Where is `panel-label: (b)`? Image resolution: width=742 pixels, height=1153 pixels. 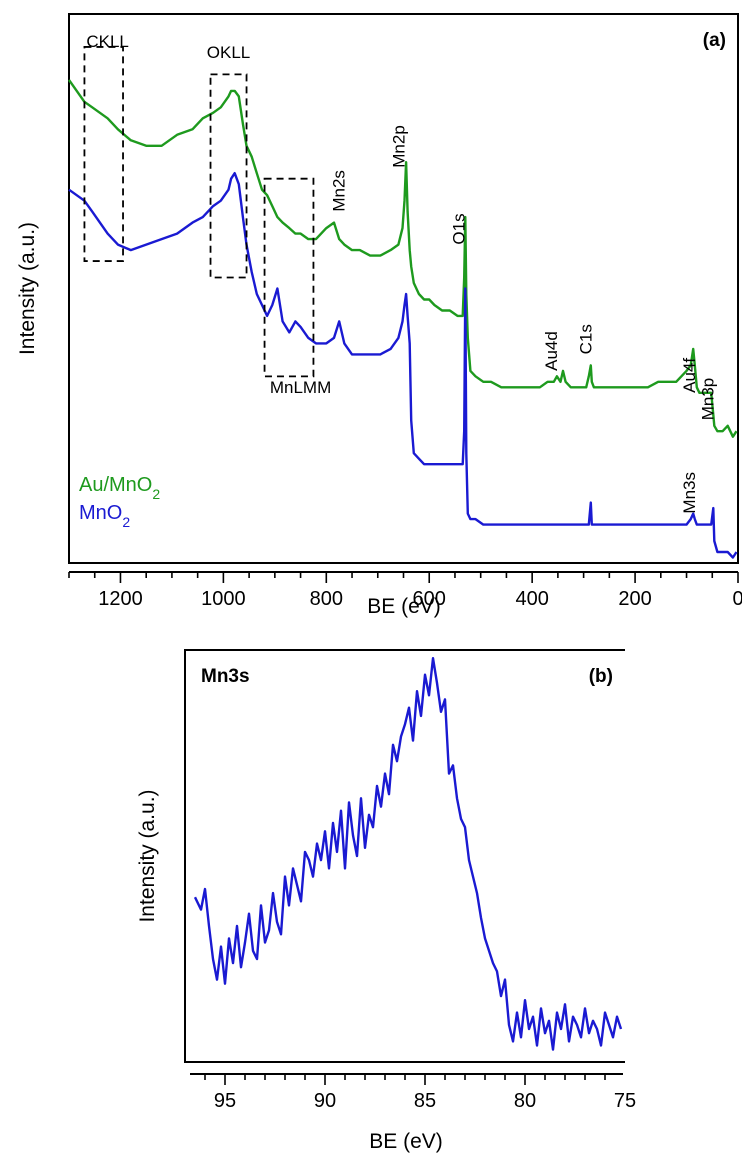 panel-label: (b) is located at coordinates (601, 676).